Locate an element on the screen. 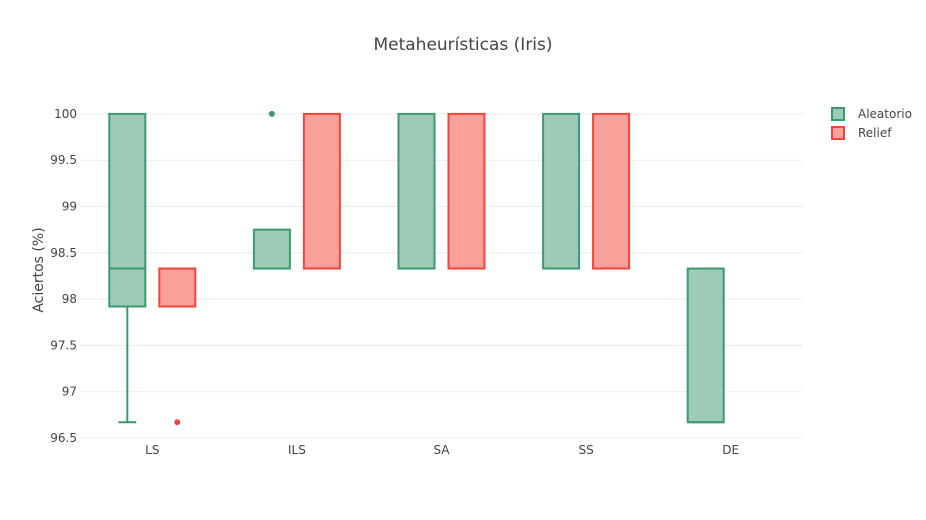 The width and height of the screenshot is (926, 520). x-tick-label: SA is located at coordinates (441, 450).